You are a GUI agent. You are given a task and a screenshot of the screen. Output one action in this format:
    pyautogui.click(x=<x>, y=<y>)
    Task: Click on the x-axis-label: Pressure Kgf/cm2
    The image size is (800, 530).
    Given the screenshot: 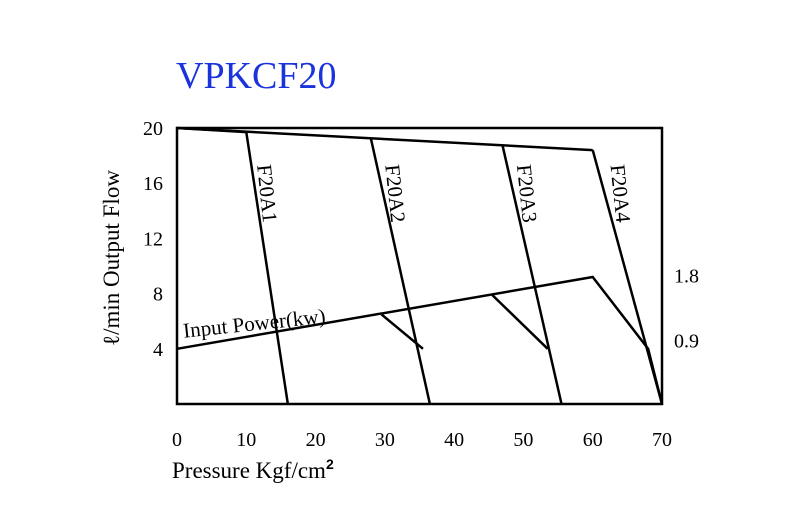 What is the action you would take?
    pyautogui.click(x=253, y=470)
    